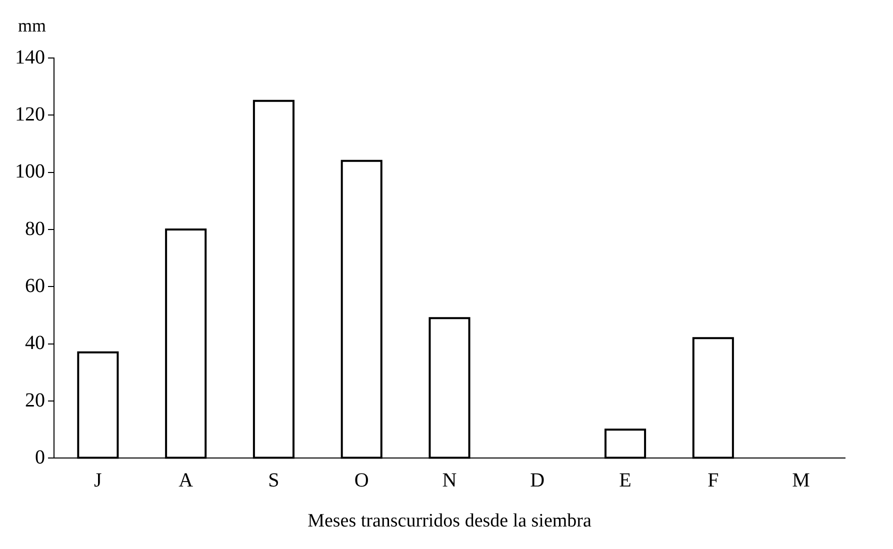 This screenshot has height=549, width=893. I want to click on y-axis-title: mm, so click(32, 26).